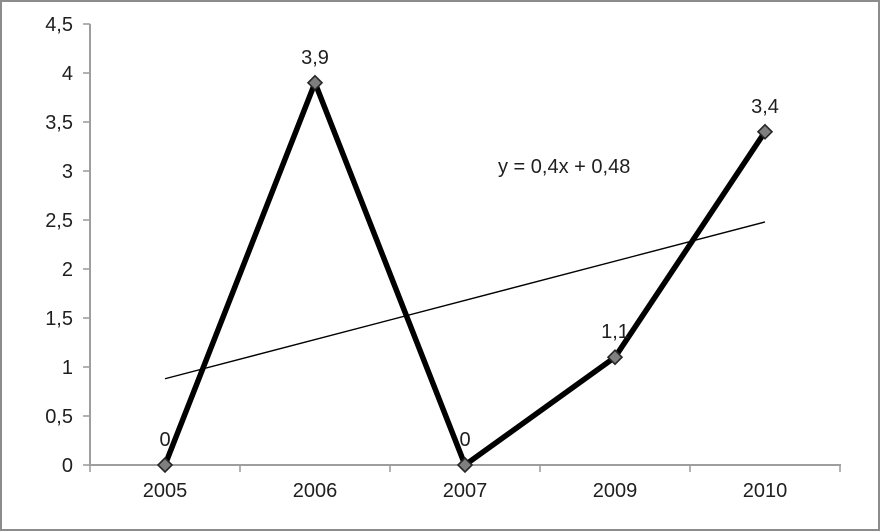 This screenshot has width=880, height=531. I want to click on y-tick-label: 1,5, so click(59, 319).